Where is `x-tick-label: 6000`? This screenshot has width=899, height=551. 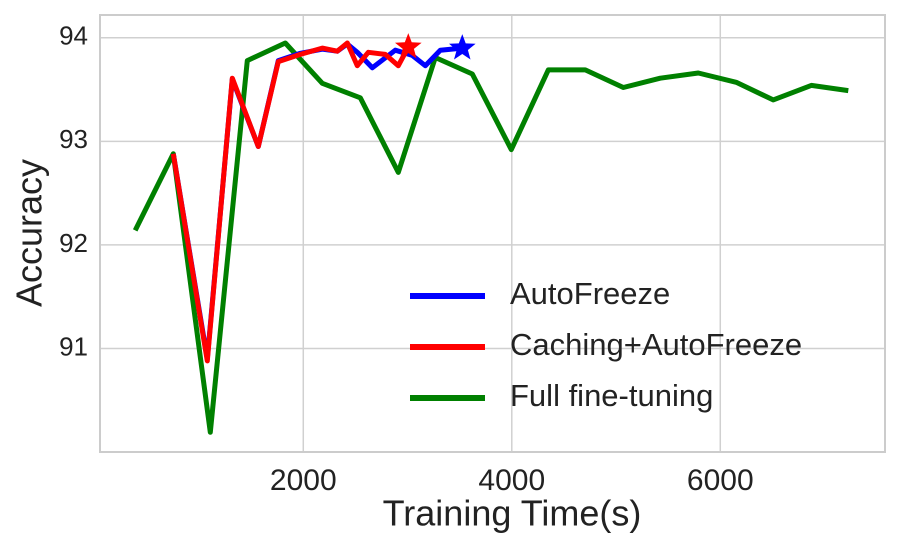
x-tick-label: 6000 is located at coordinates (720, 480).